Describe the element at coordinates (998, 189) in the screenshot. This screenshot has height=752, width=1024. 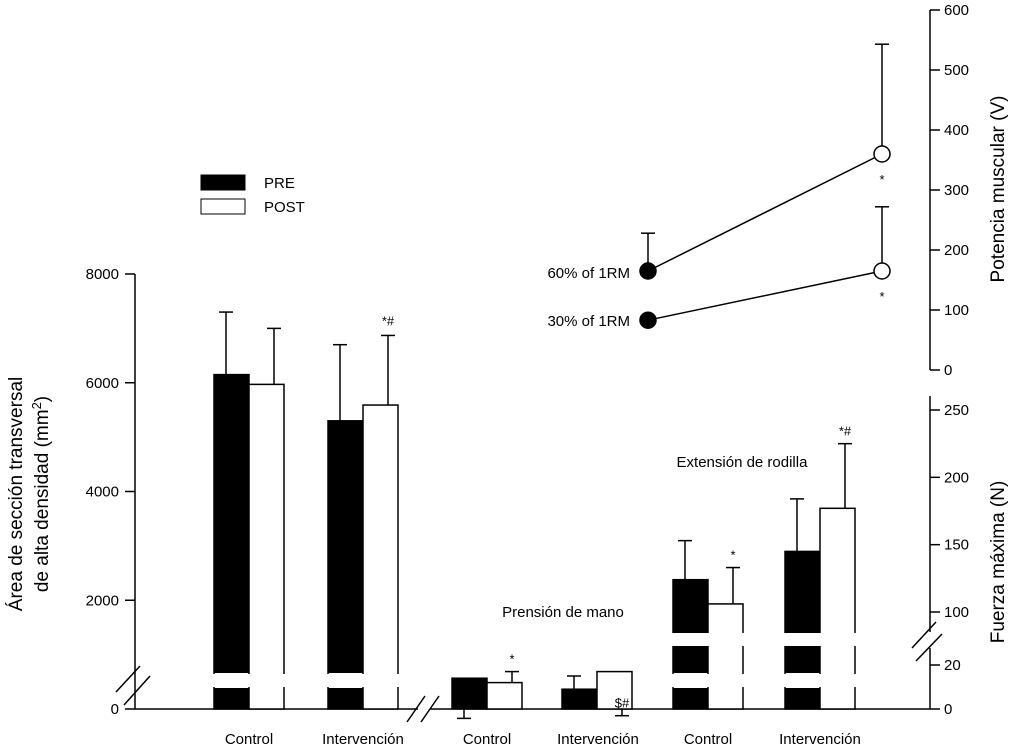
I see `power-axis-title: Potencia muscular (V)` at that location.